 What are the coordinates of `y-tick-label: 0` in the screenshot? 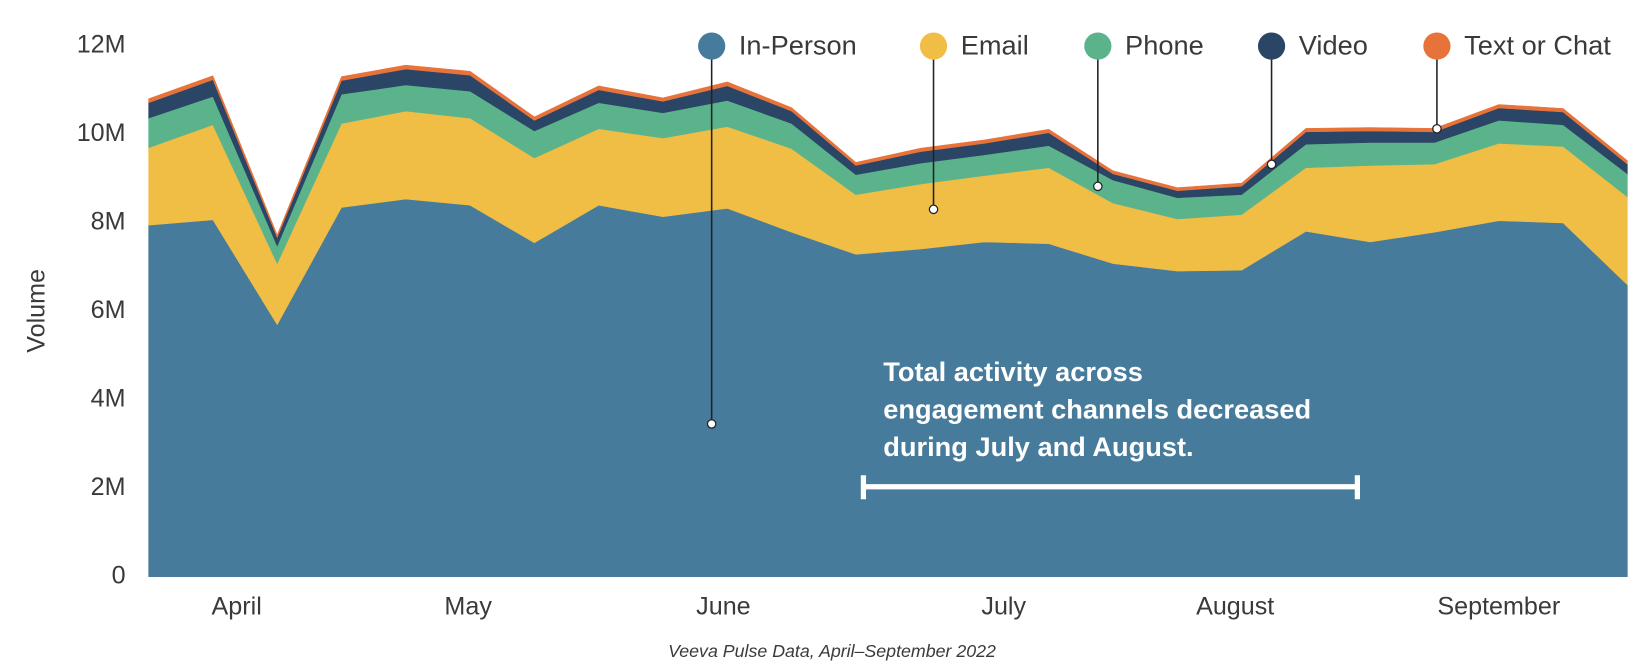 It's located at (119, 575).